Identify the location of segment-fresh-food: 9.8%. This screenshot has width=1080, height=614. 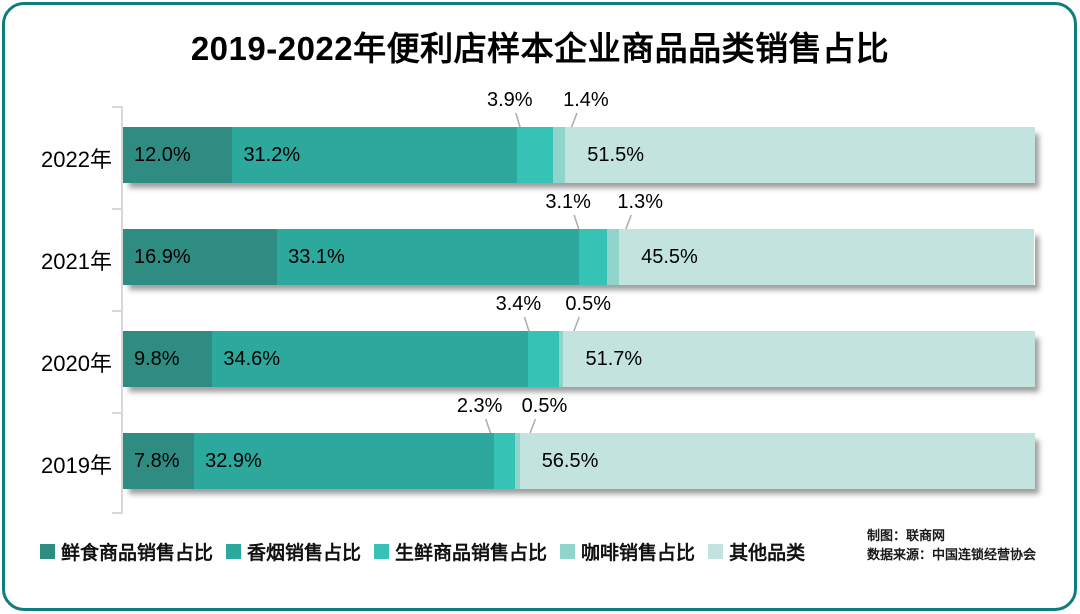
(168, 359).